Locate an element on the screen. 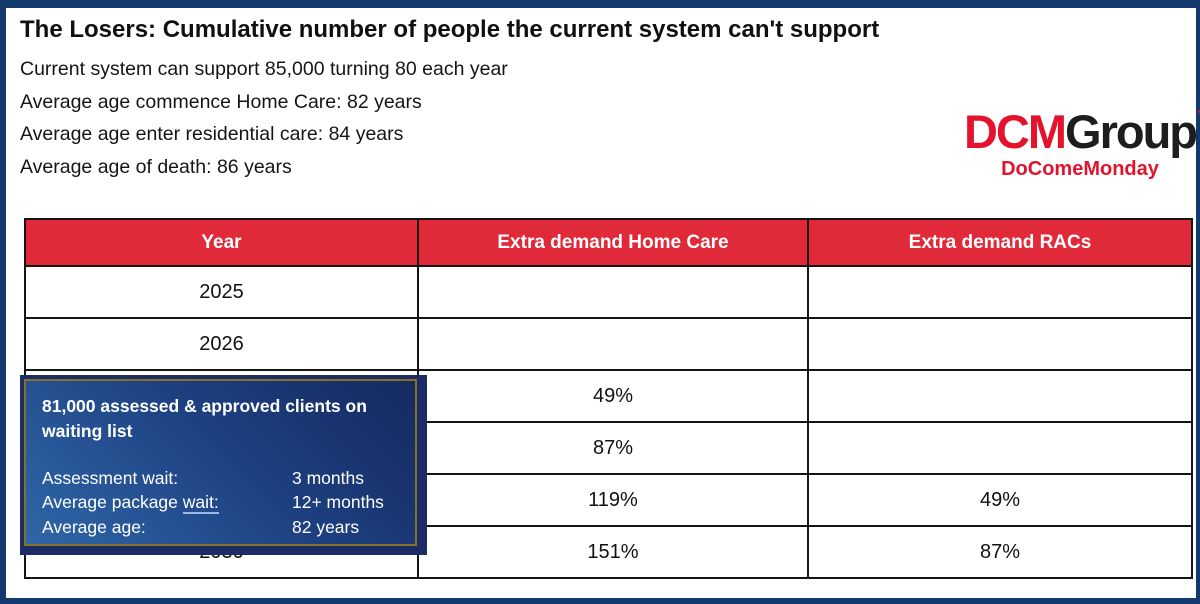 This screenshot has height=604, width=1200. logo-wordmark: DCMGroup is located at coordinates (1081, 131).